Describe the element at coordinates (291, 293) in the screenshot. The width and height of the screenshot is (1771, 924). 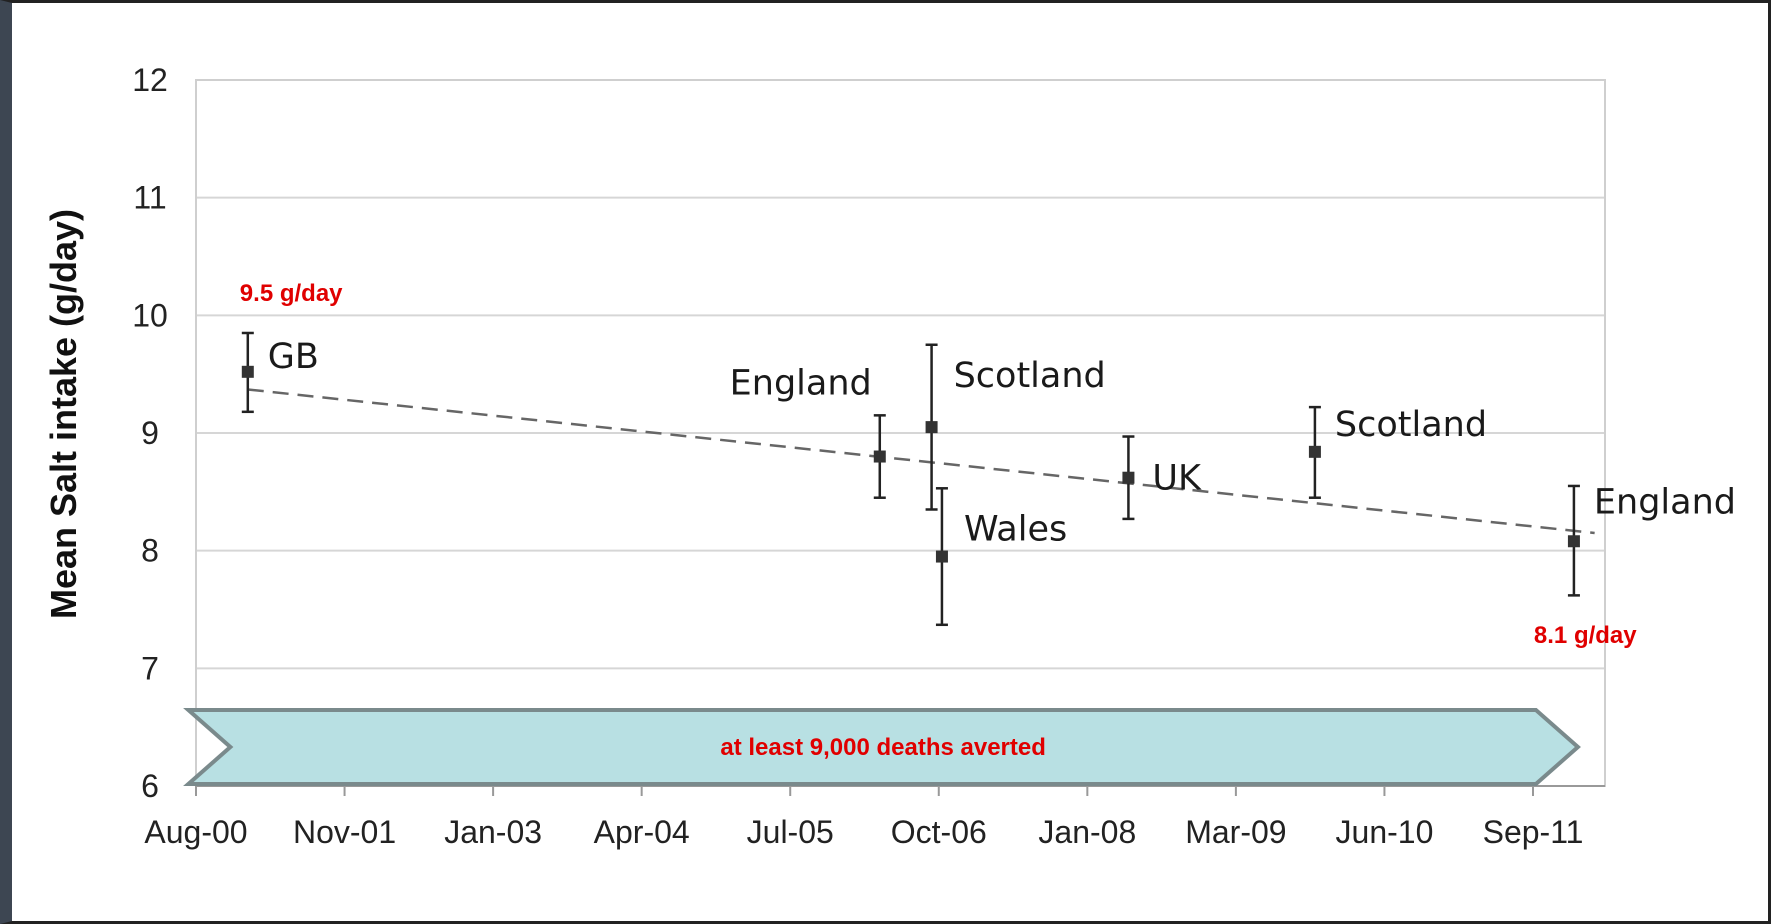
I see `annotation-start-value: 9.5 g/day` at that location.